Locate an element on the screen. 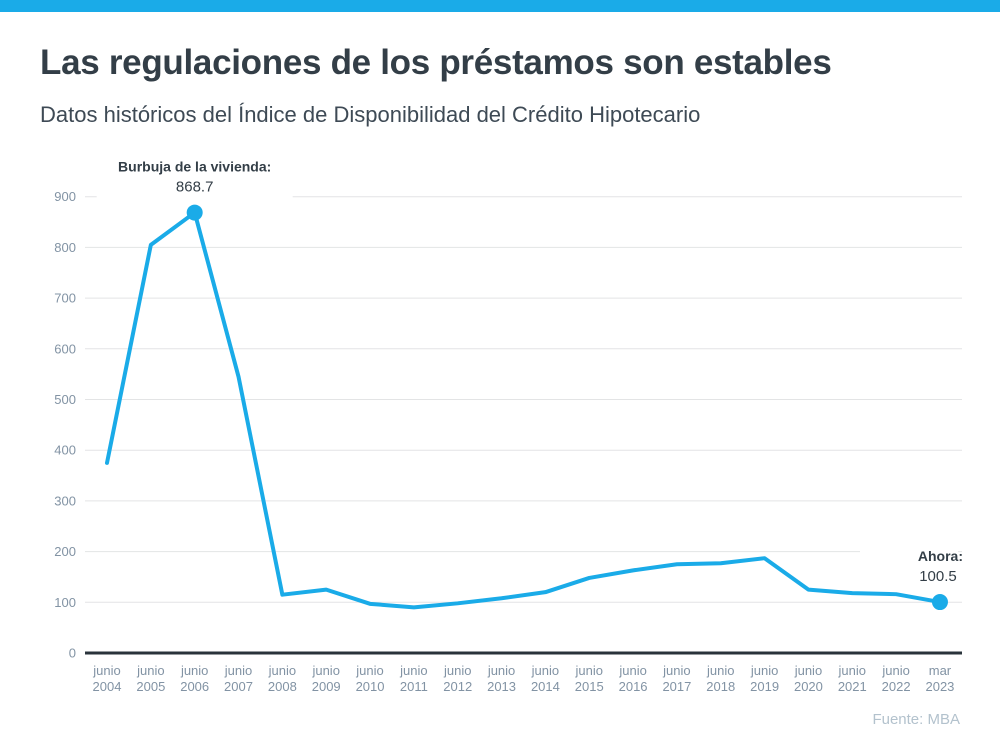 The height and width of the screenshot is (750, 1000). x-tick-label: junio 2021 is located at coordinates (852, 678).